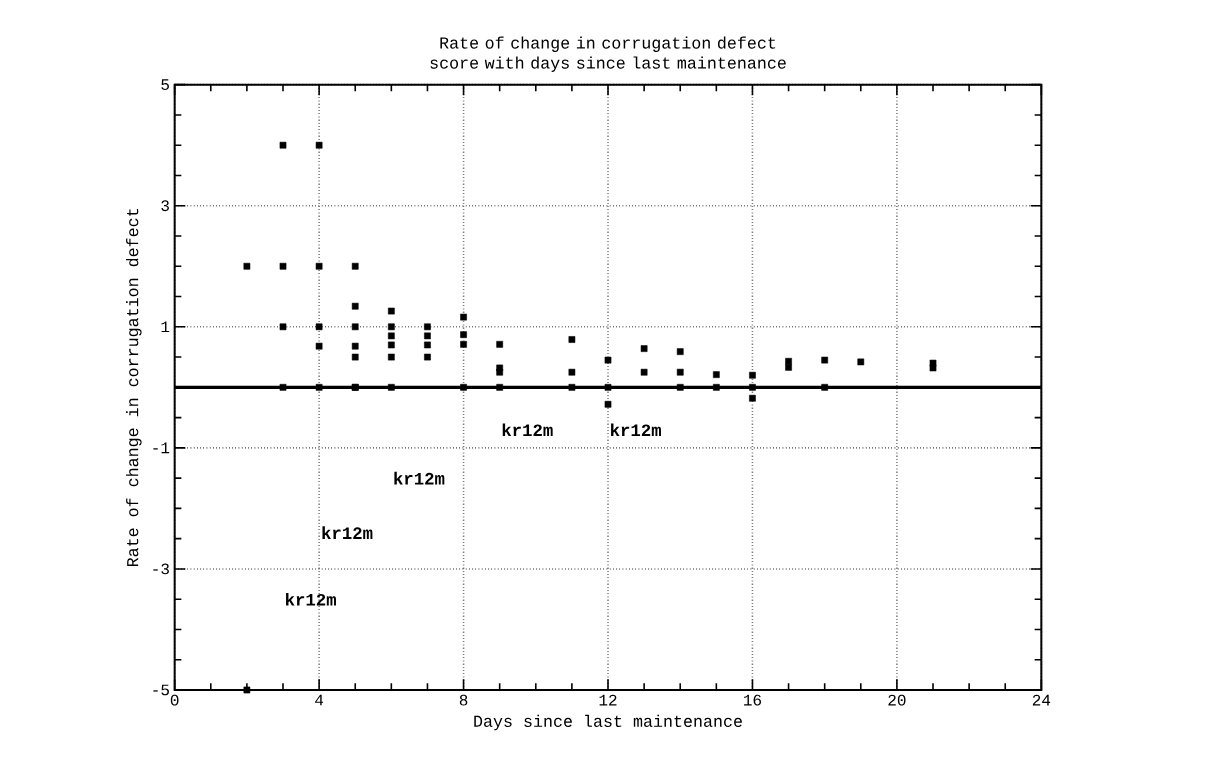  What do you see at coordinates (463, 700) in the screenshot?
I see `x-tick-label: 8` at bounding box center [463, 700].